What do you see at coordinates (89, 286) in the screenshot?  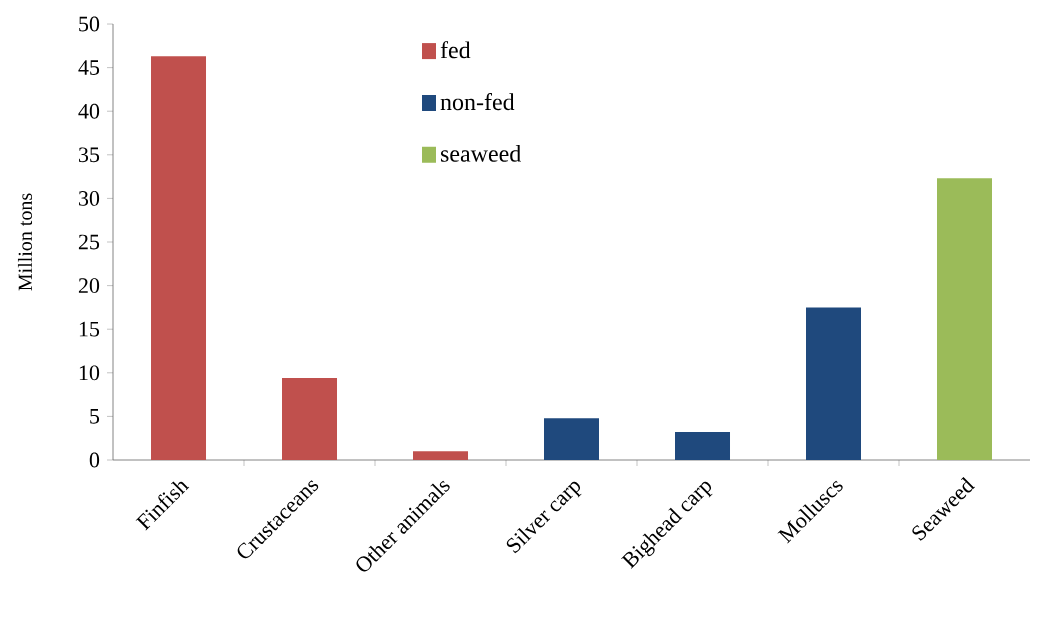 I see `y-tick-label: 20` at bounding box center [89, 286].